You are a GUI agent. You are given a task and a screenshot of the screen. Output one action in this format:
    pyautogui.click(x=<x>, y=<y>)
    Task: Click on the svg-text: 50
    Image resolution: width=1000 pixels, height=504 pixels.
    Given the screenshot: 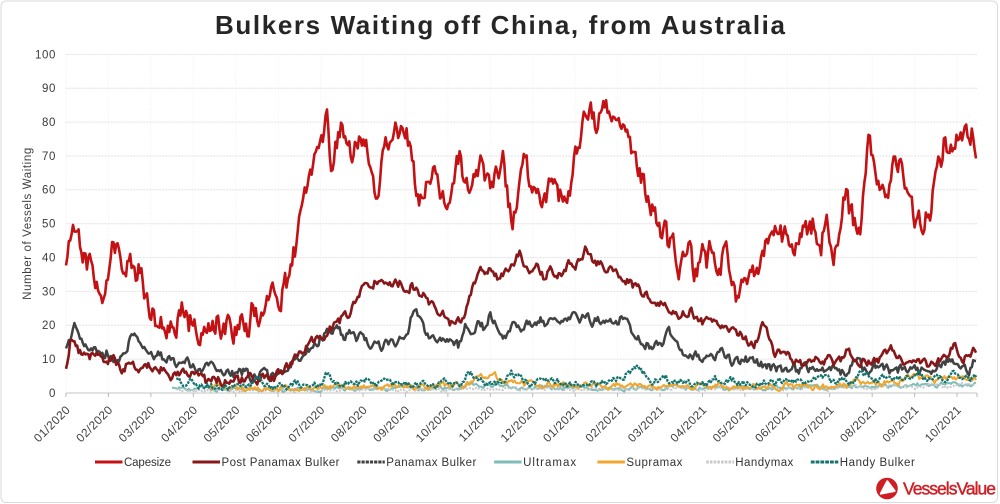 What is the action you would take?
    pyautogui.click(x=49, y=225)
    